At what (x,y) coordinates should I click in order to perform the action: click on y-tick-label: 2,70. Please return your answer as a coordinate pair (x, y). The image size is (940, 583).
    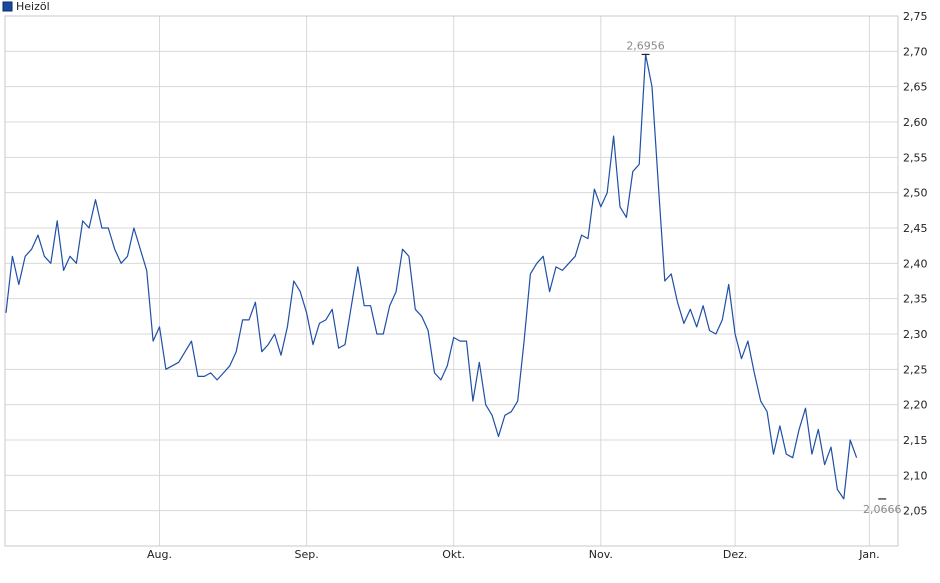
    Looking at the image, I should click on (915, 51).